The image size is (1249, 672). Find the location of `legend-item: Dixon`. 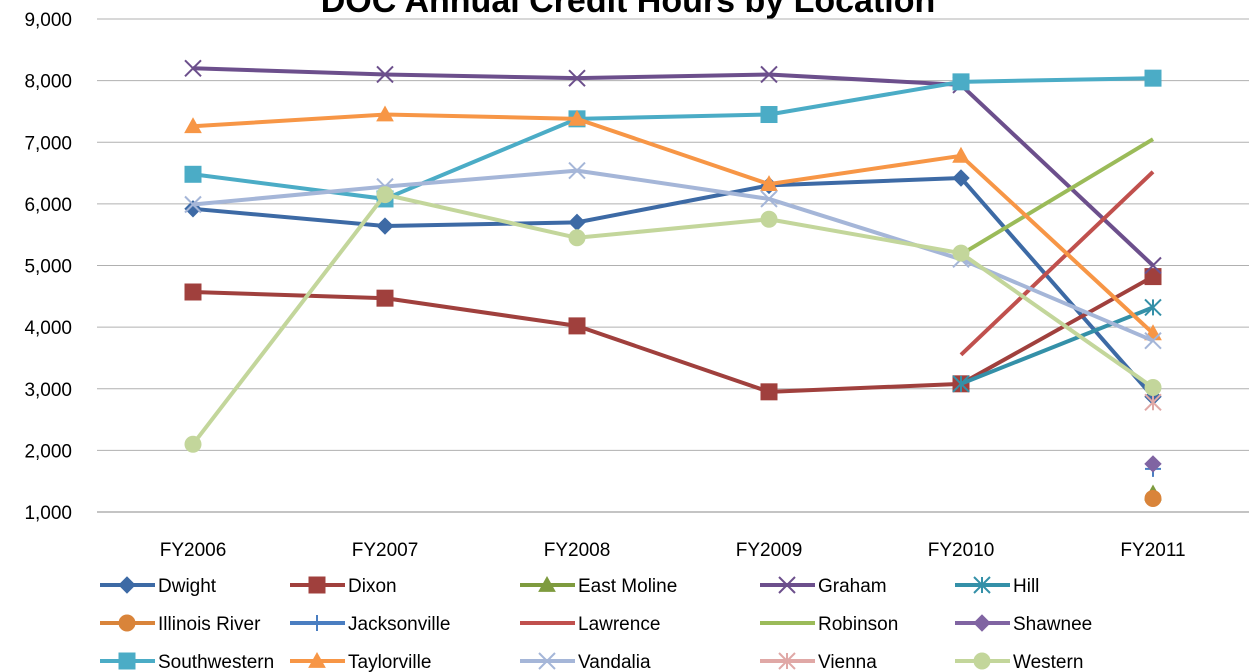

legend-item: Dixon is located at coordinates (343, 586).